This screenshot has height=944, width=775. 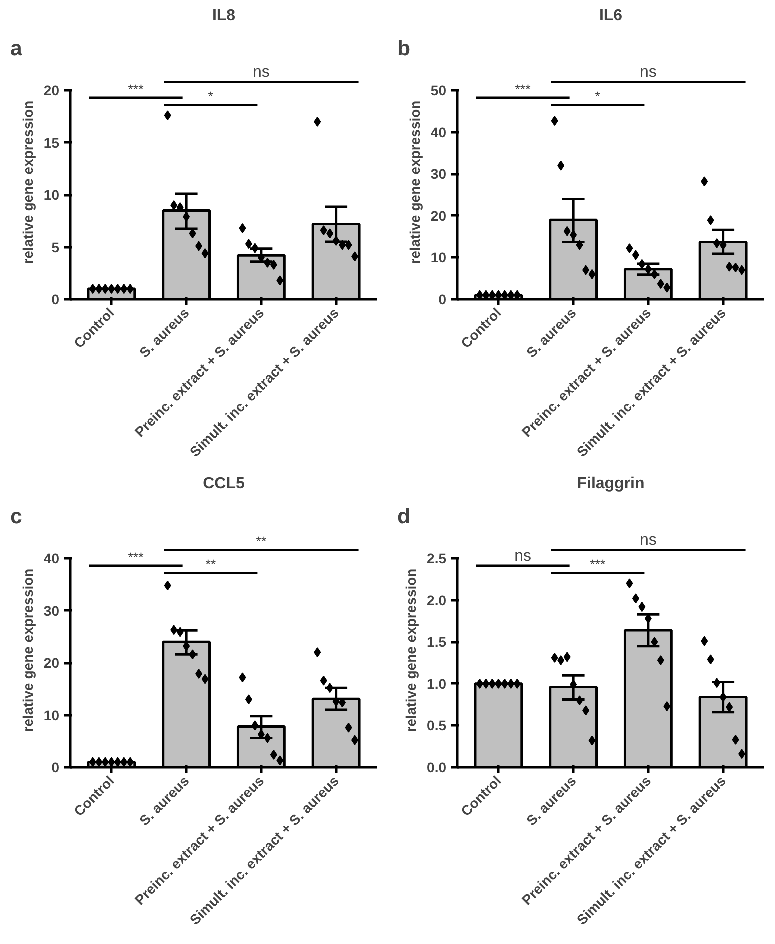 I want to click on chart-title: CCL5, so click(x=224, y=484).